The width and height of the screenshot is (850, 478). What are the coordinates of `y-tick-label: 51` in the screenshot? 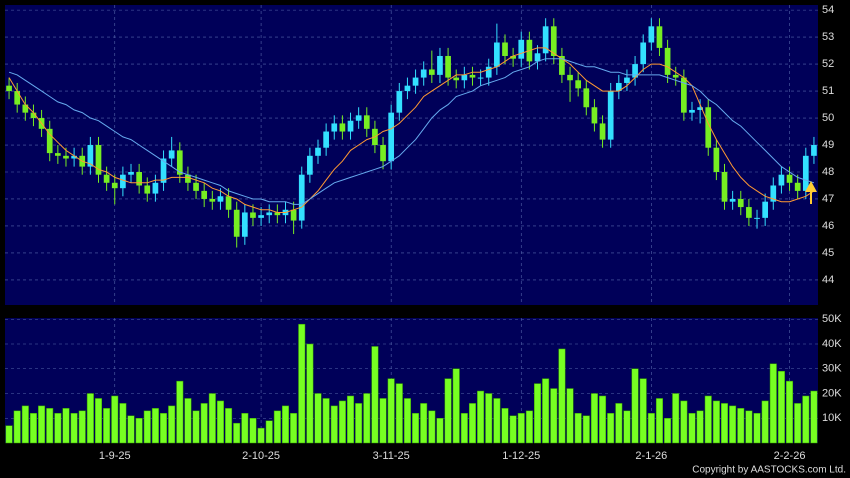 It's located at (828, 91).